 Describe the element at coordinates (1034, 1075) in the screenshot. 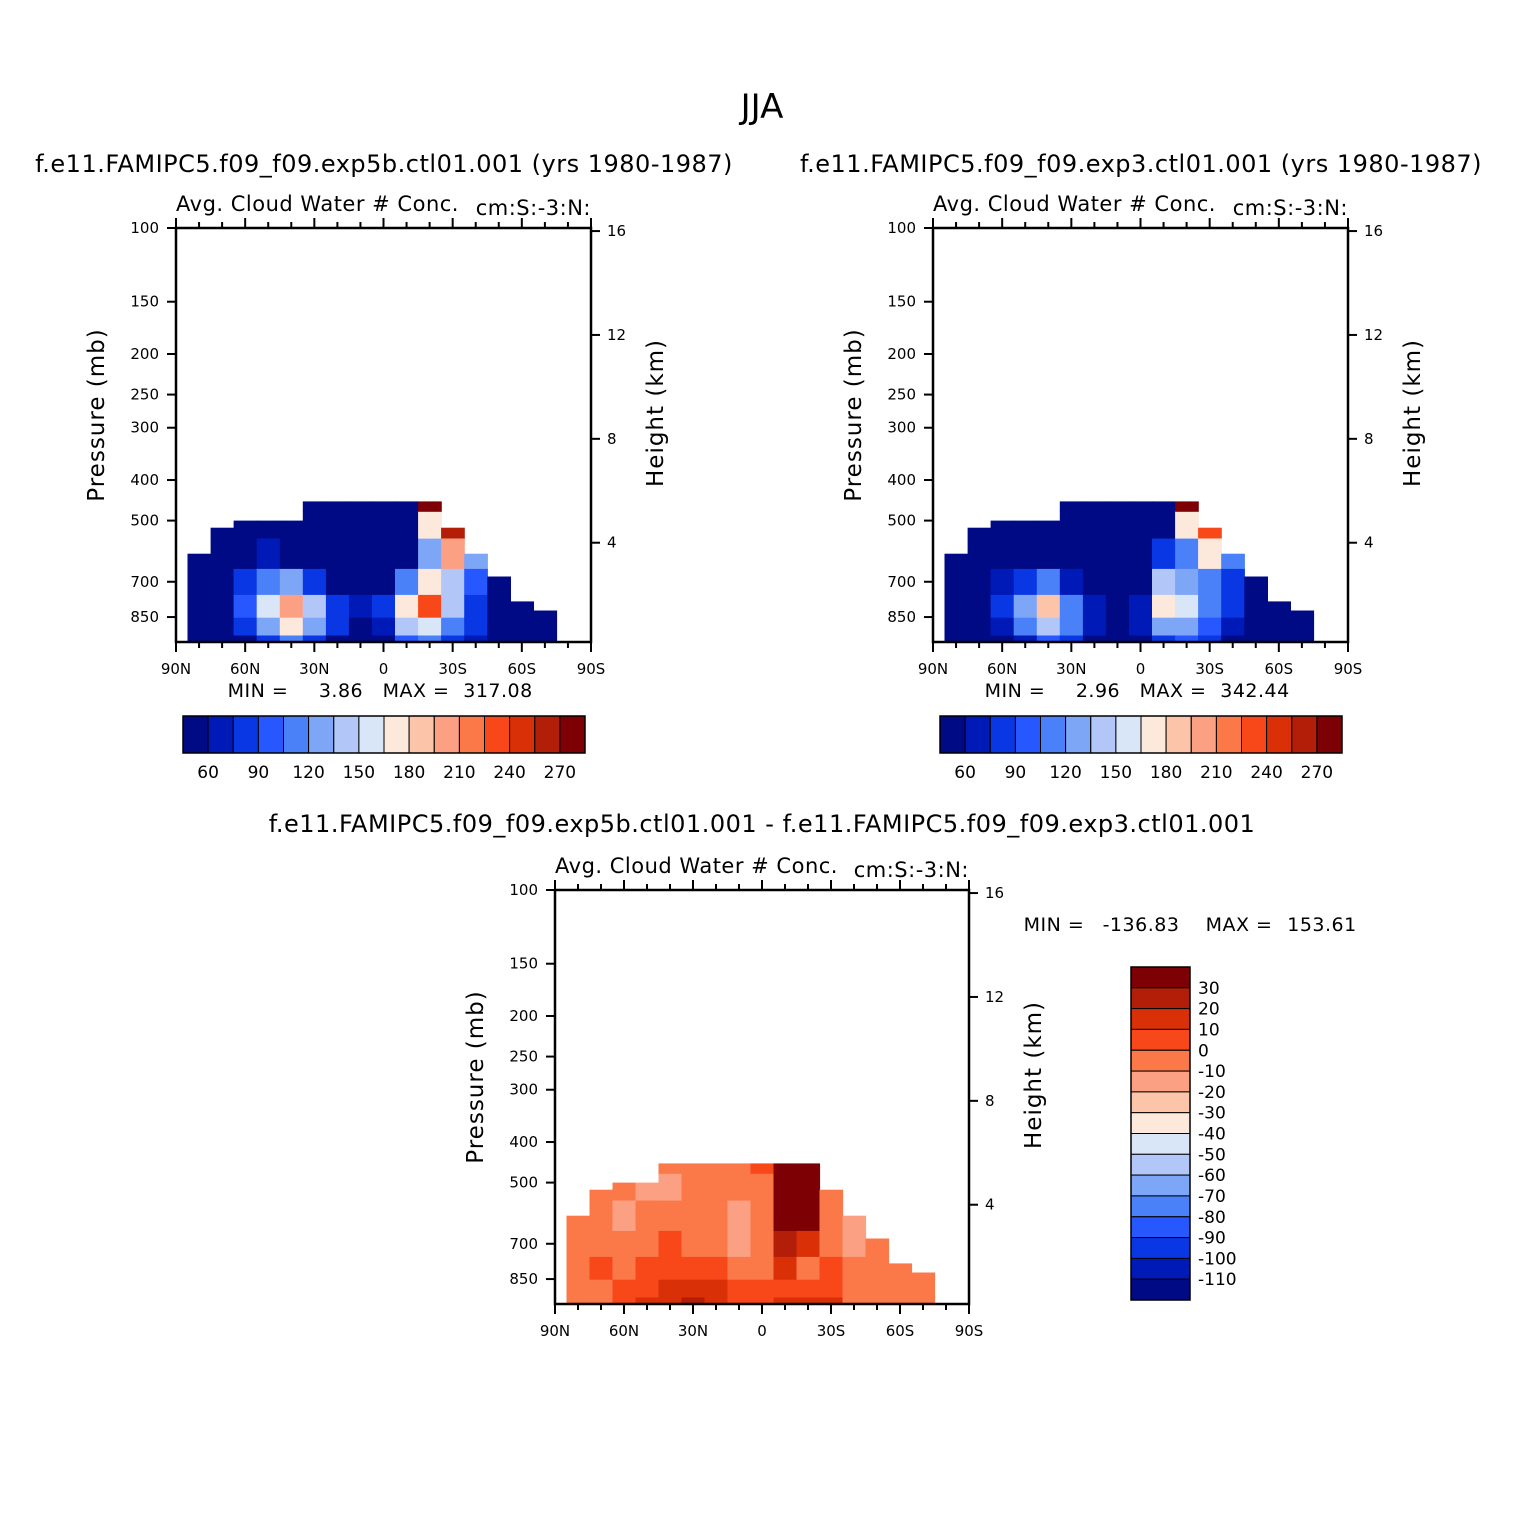

I see `y-right-axis-title: Height (km)` at that location.